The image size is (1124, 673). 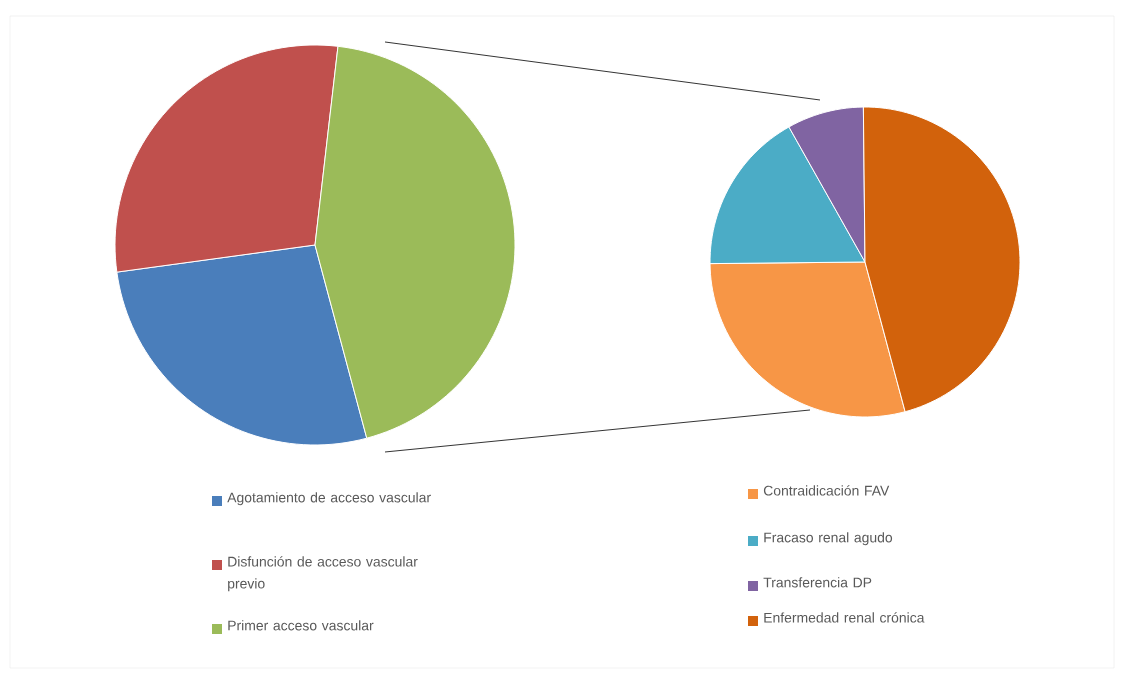 What do you see at coordinates (329, 499) in the screenshot?
I see `legend-label: Agotamiento de acceso vascular` at bounding box center [329, 499].